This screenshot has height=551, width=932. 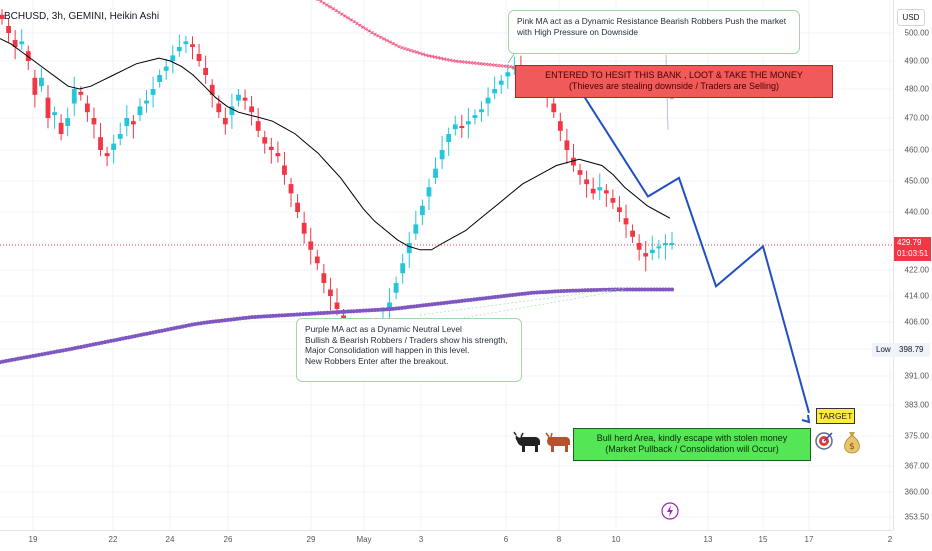 I want to click on low-label-text: Low, so click(x=883, y=349).